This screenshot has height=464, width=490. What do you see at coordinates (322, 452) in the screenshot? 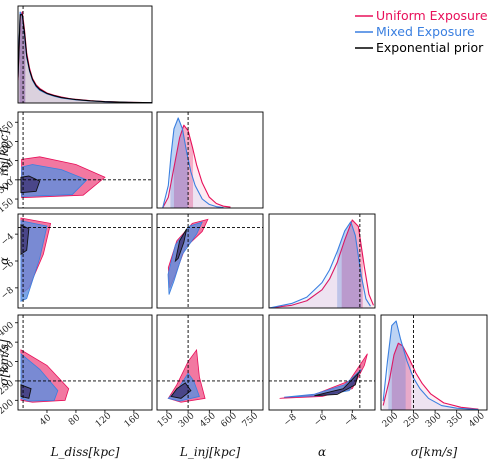
I see `xlabel-alpha: α` at bounding box center [322, 452].